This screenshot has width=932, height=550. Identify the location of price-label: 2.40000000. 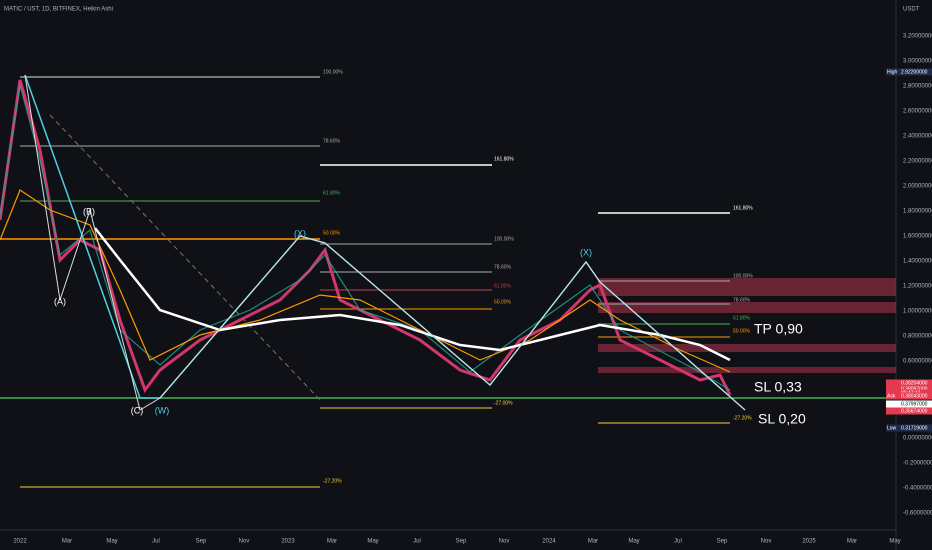
(917, 137).